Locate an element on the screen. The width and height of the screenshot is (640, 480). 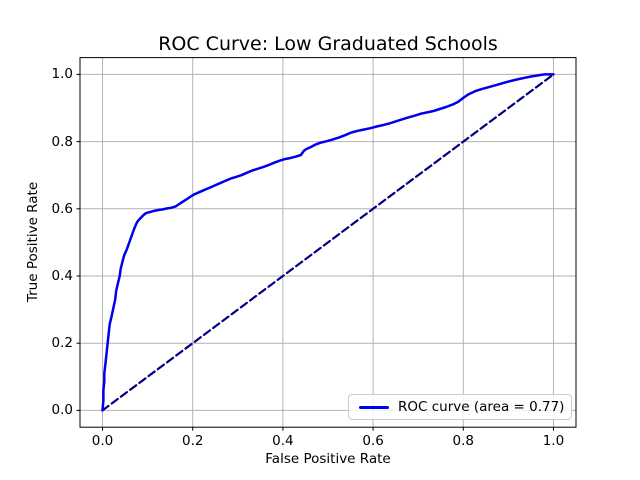
x-tick-label: 0.8 is located at coordinates (463, 441).